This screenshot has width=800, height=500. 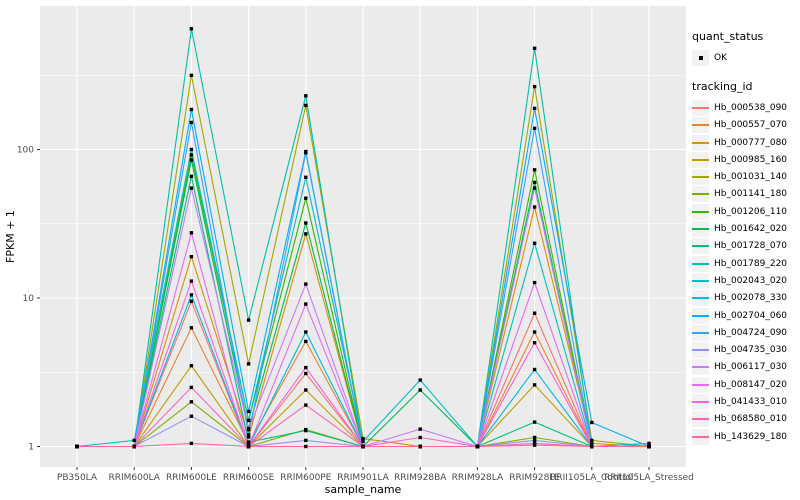 What do you see at coordinates (746, 246) in the screenshot?
I see `legend-item-Hb_001728_070: Hb_001728_070` at bounding box center [746, 246].